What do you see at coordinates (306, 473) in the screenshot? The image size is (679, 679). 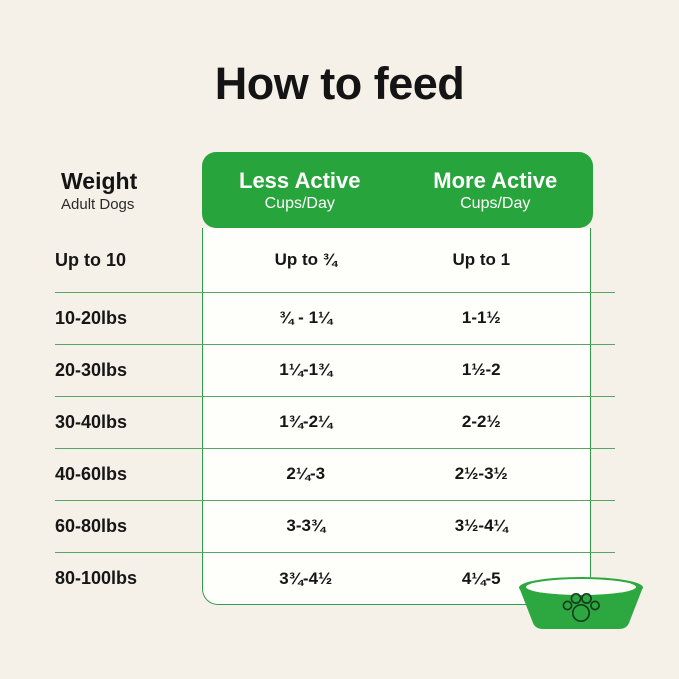 I see `less-active-value: 2¼-3` at bounding box center [306, 473].